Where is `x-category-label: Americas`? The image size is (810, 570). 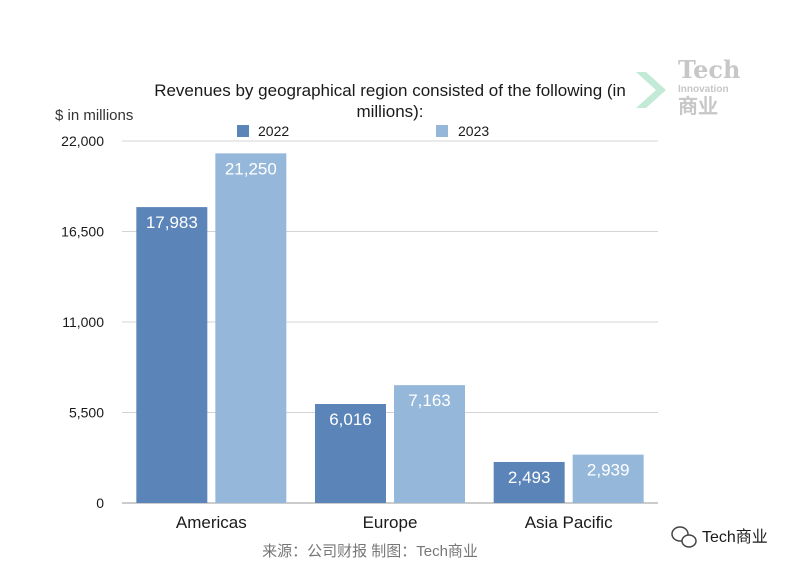
x-category-label: Americas is located at coordinates (211, 522).